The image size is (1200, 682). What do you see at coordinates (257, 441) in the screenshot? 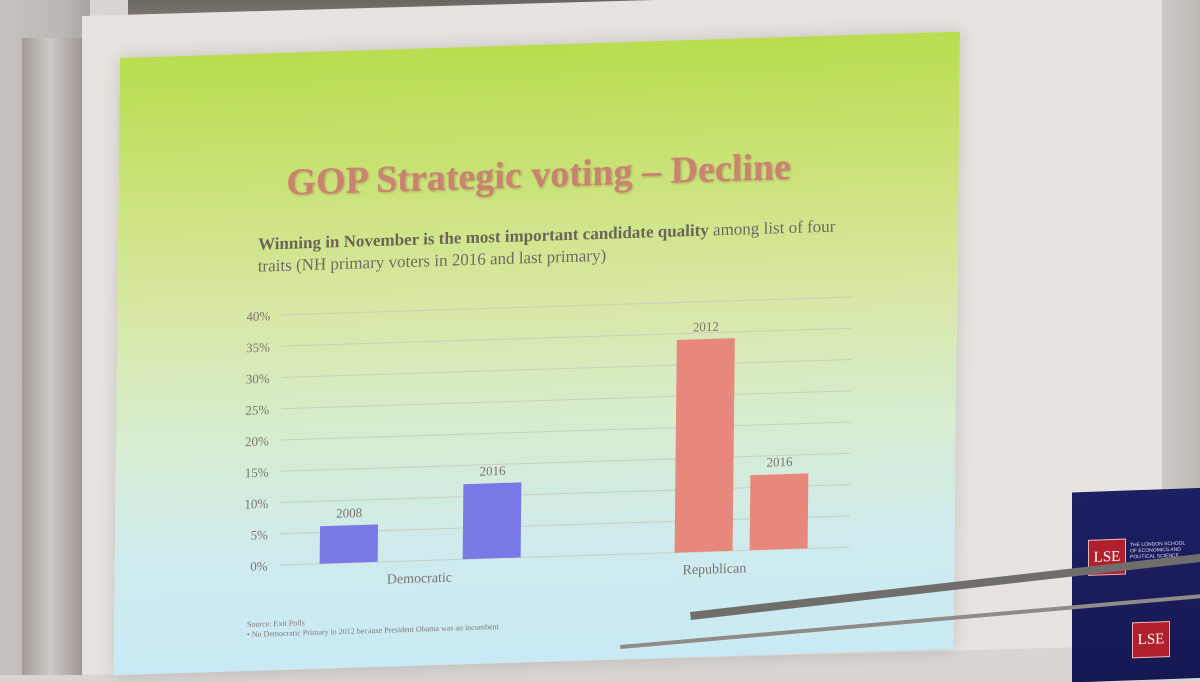
I see `y-tick-label: 20%` at bounding box center [257, 441].